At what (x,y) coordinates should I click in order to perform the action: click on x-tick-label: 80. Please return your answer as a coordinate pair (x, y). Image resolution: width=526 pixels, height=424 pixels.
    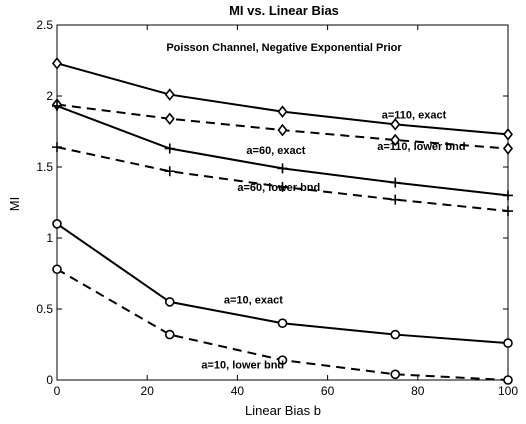
    Looking at the image, I should click on (418, 391).